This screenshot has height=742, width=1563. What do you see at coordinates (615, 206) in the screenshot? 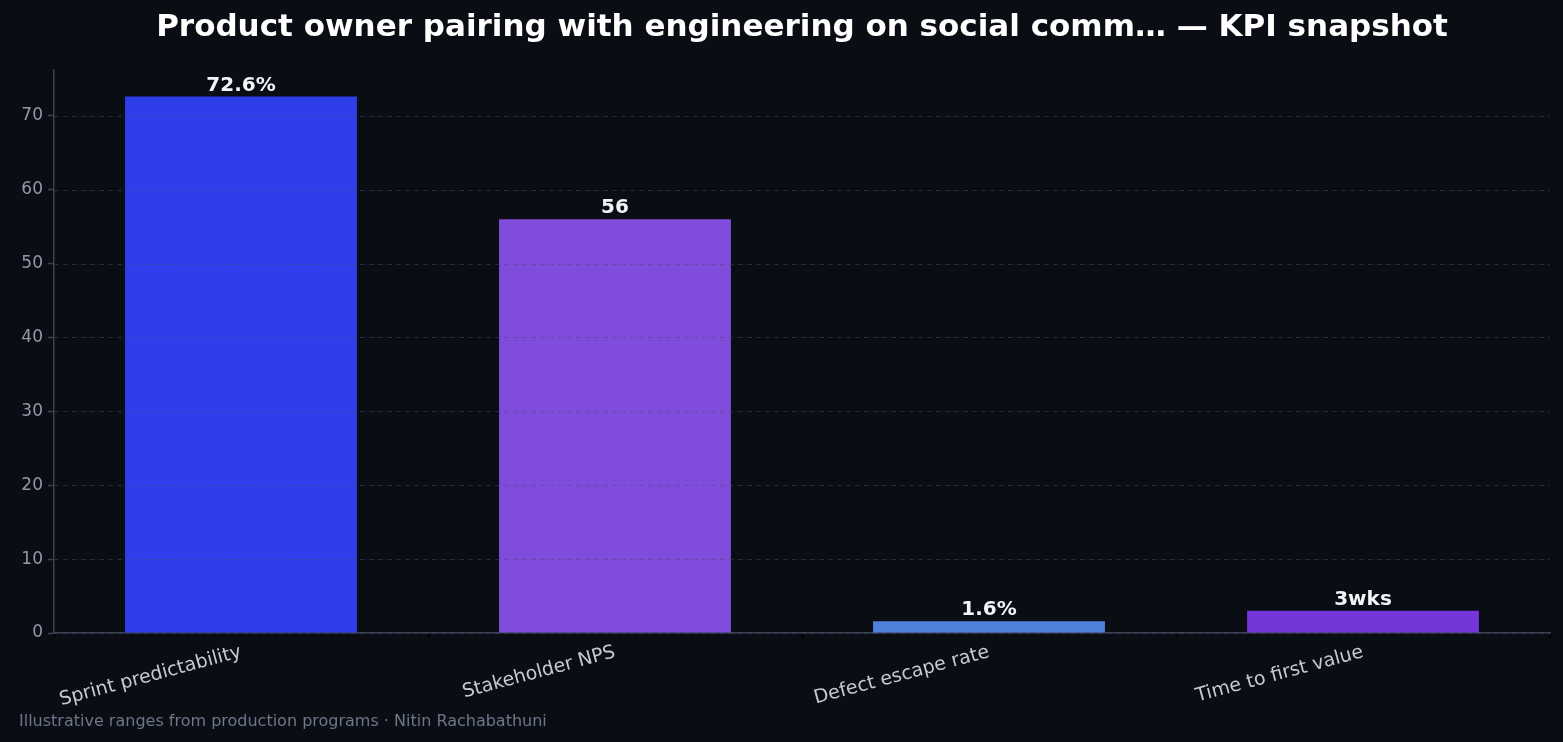
I see `data-label: 56` at bounding box center [615, 206].